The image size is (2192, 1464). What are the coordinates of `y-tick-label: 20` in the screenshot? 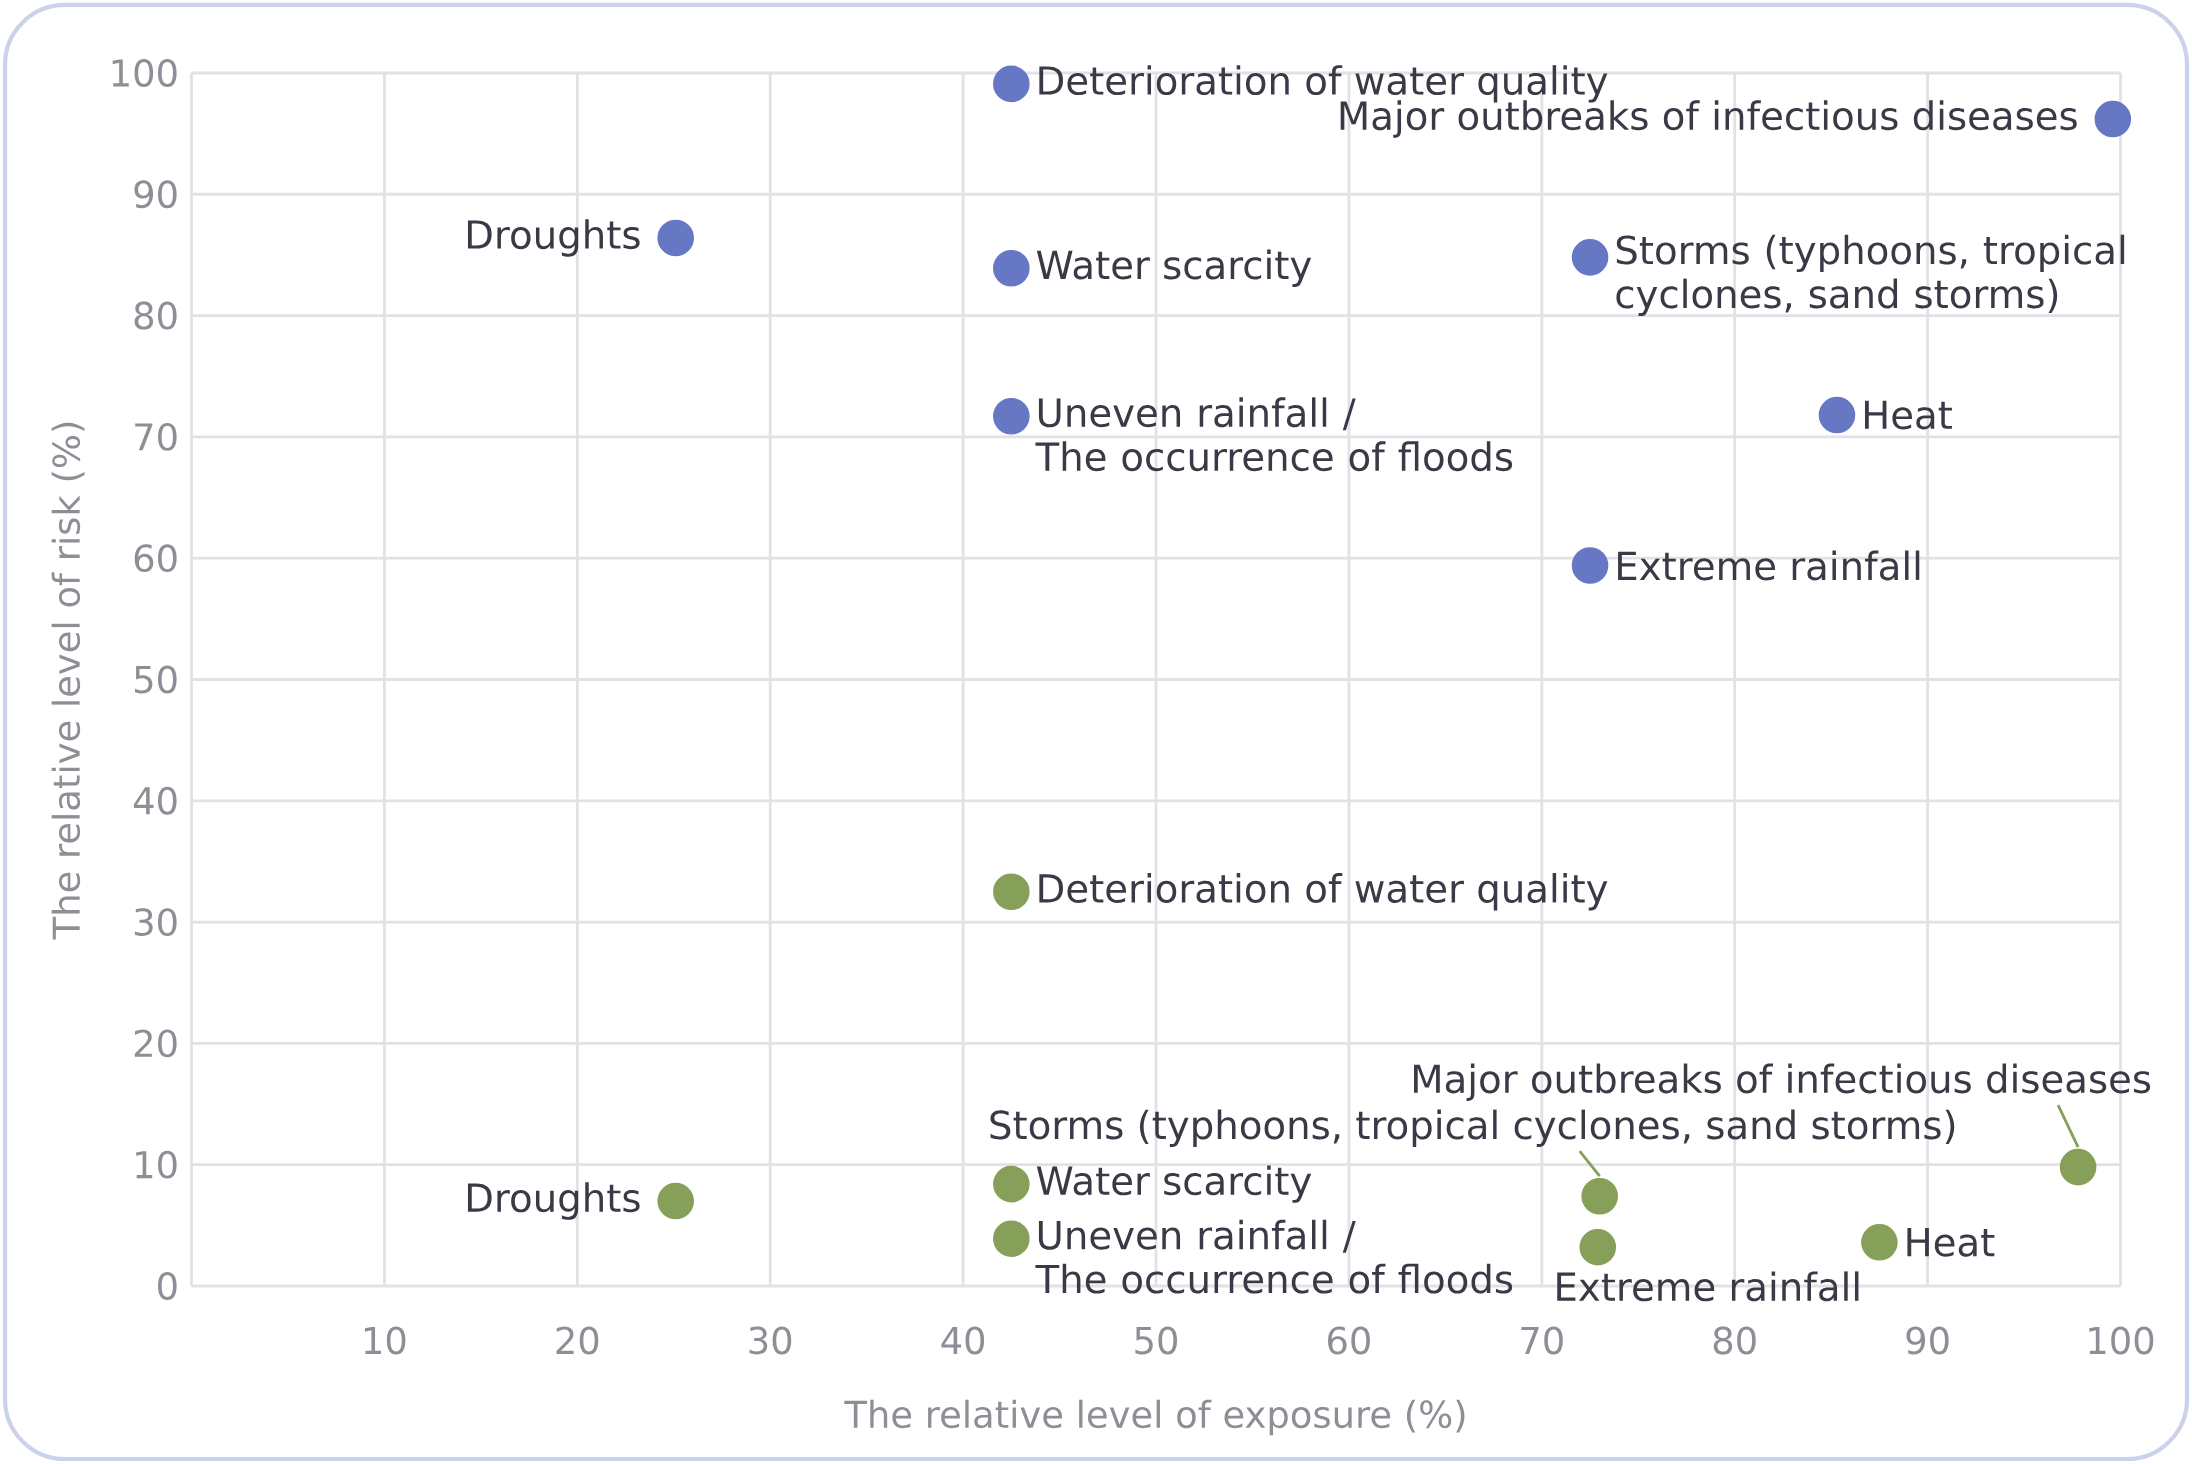 It's located at (155, 1043).